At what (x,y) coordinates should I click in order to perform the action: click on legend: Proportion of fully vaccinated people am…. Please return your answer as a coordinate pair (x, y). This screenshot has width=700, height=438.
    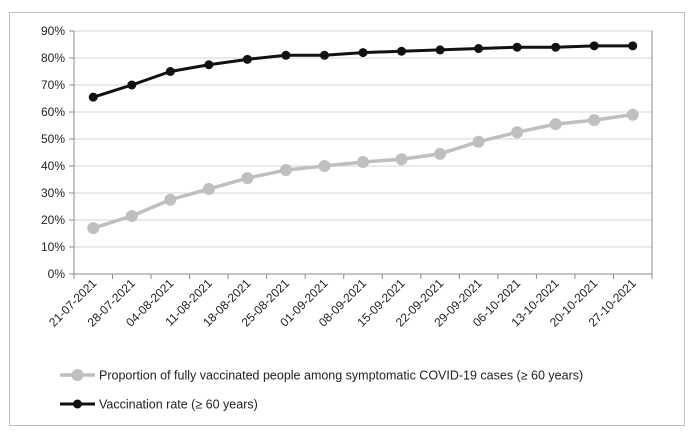
    Looking at the image, I should click on (321, 390).